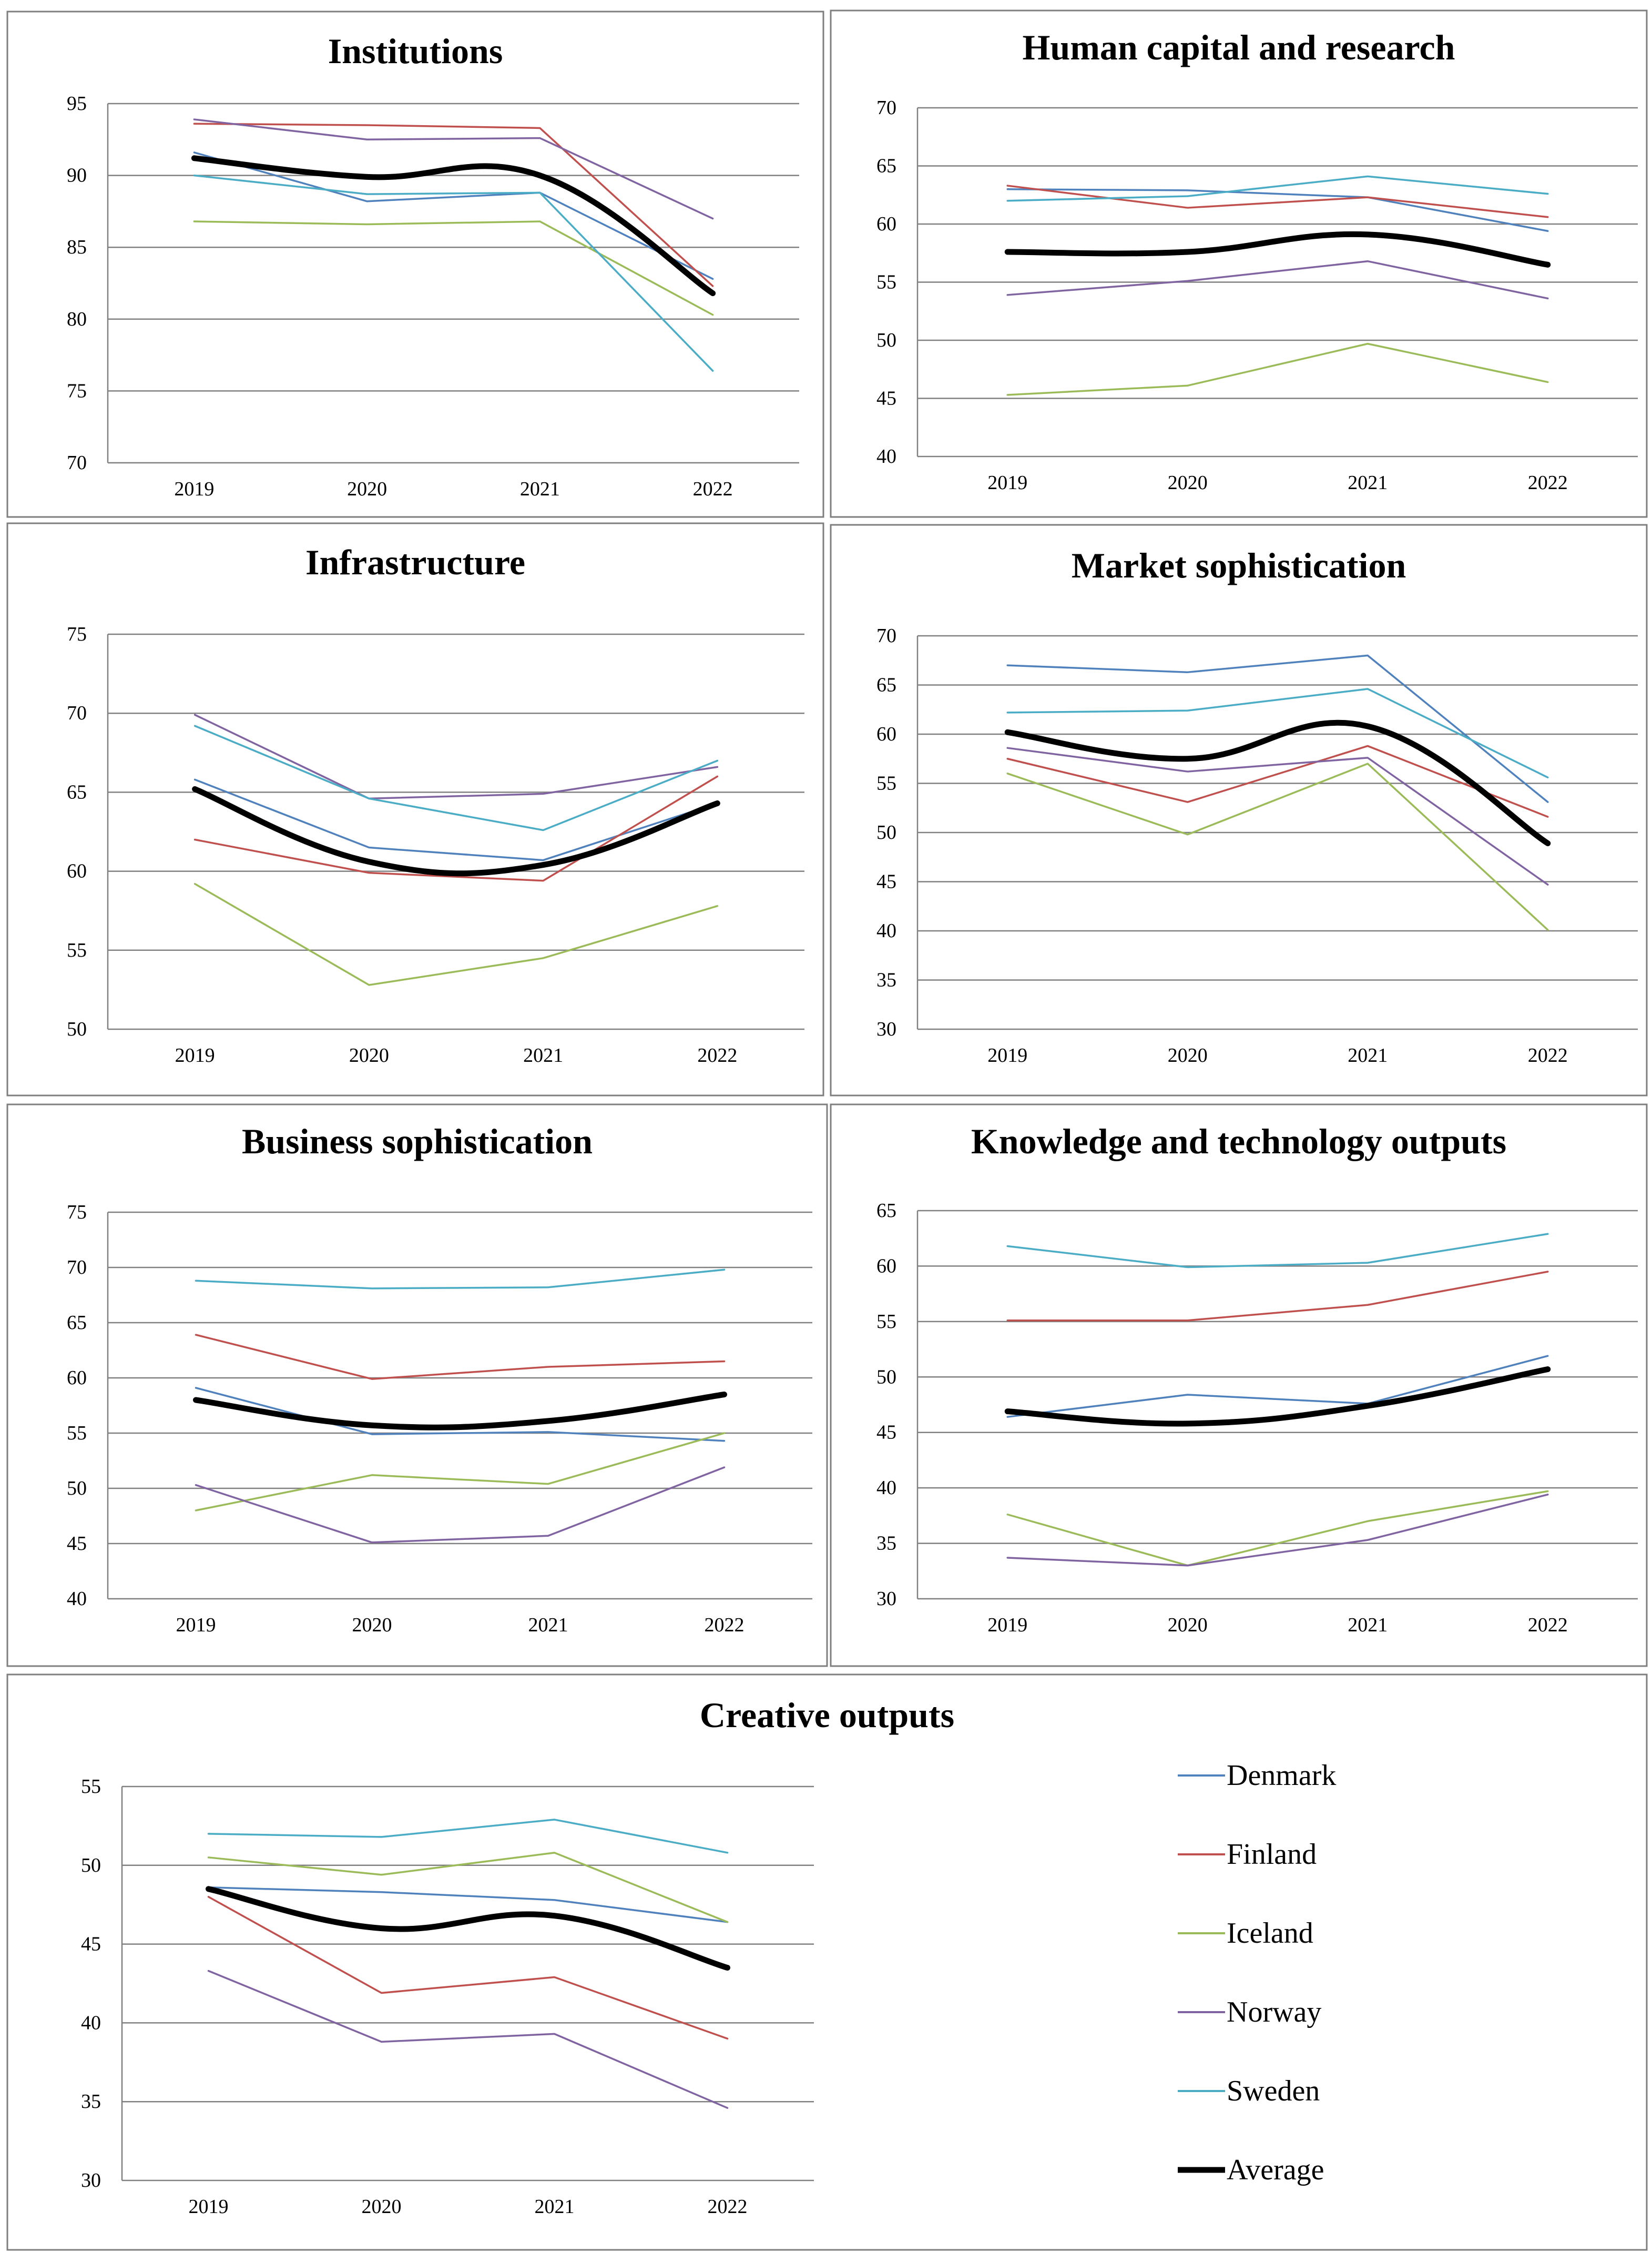 The width and height of the screenshot is (1652, 2263). What do you see at coordinates (1270, 1933) in the screenshot?
I see `legend-label-iceland: Iceland` at bounding box center [1270, 1933].